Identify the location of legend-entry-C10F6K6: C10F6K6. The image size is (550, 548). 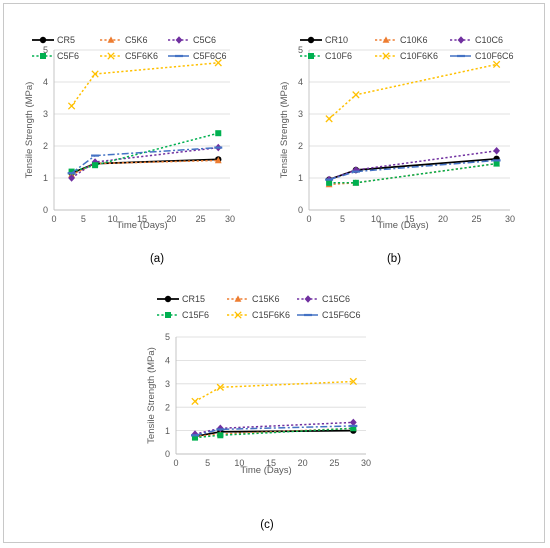
(406, 56).